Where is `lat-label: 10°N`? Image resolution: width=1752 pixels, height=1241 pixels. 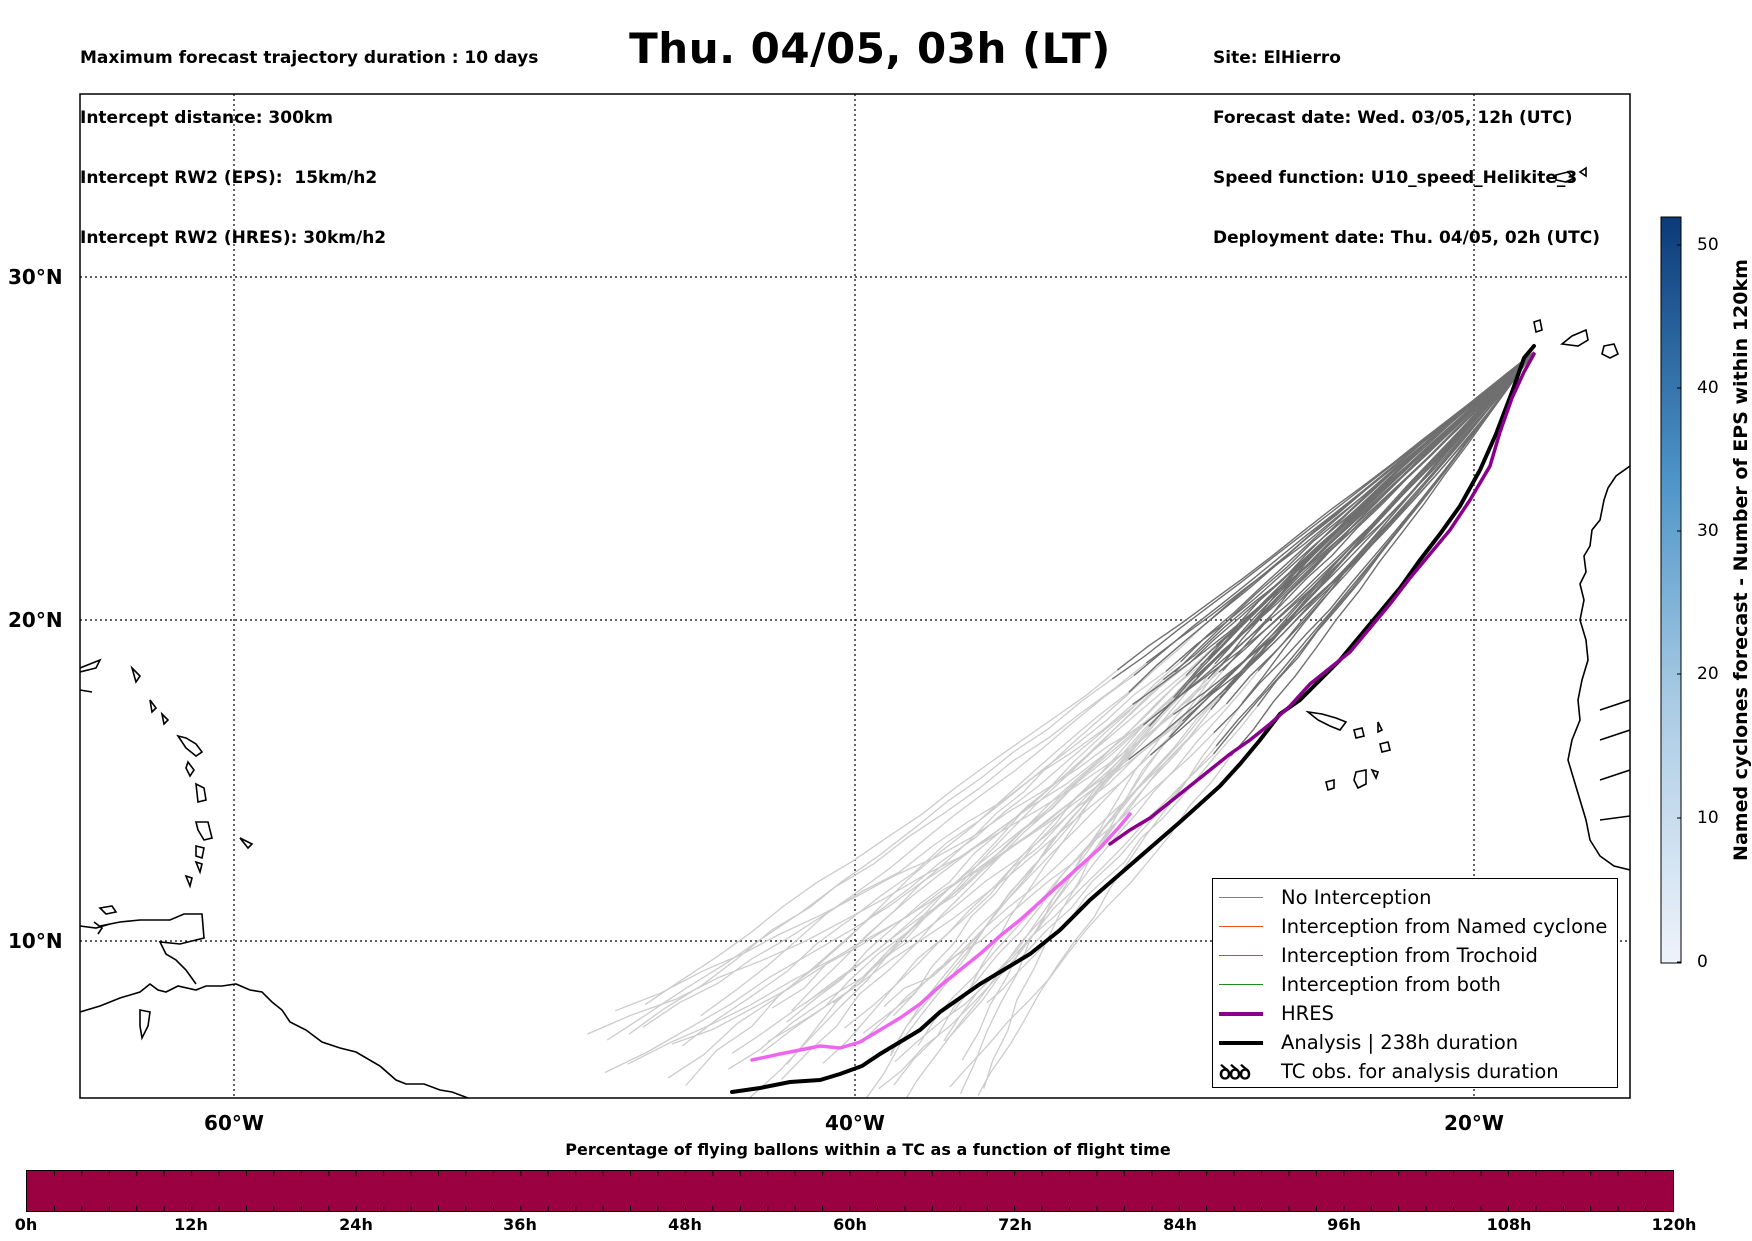
lat-label: 10°N is located at coordinates (35, 941).